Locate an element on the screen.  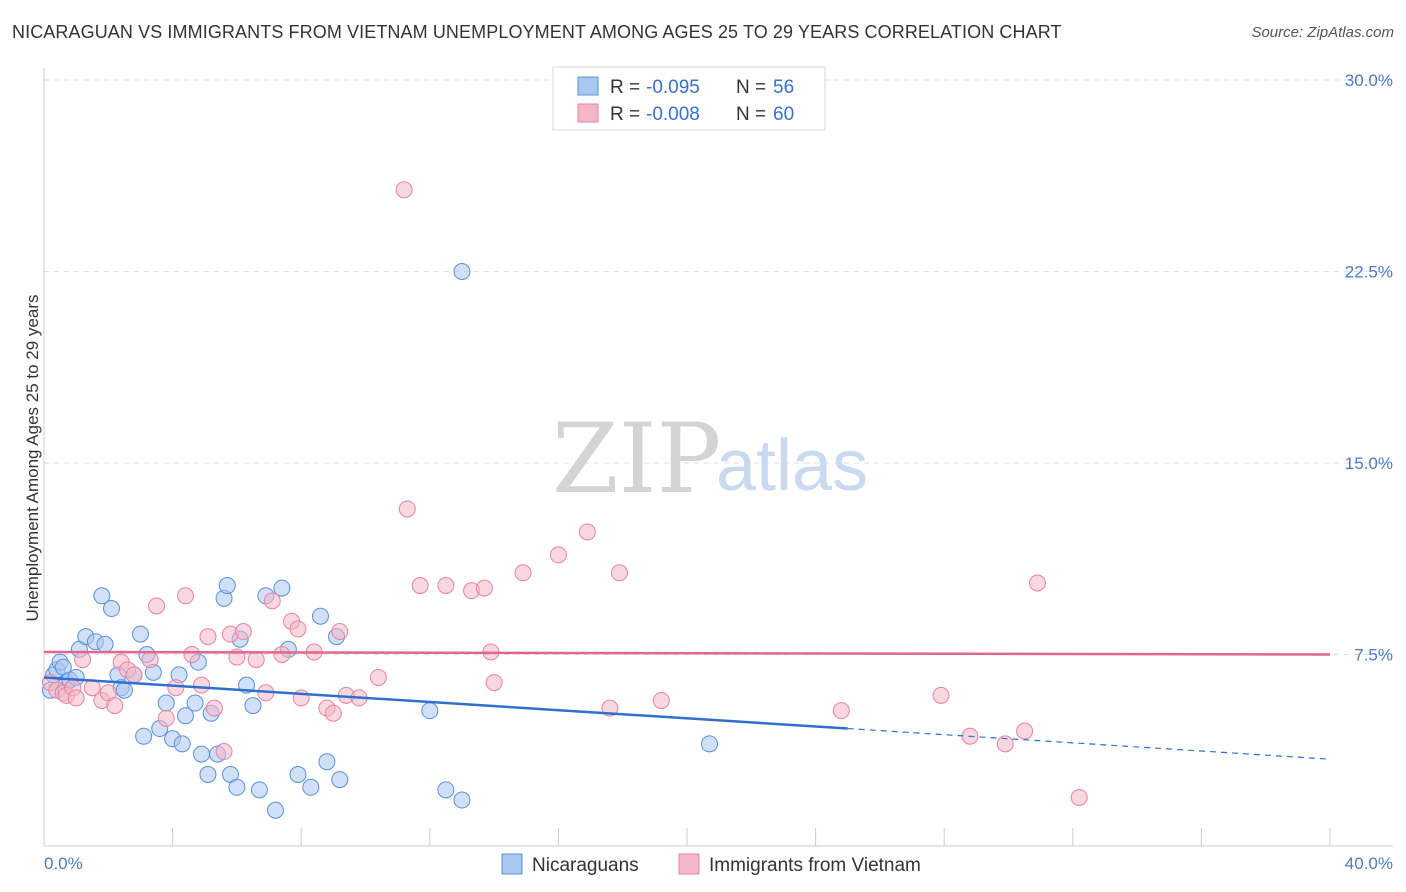
trend-line-vietnam is located at coordinates (687, 653).